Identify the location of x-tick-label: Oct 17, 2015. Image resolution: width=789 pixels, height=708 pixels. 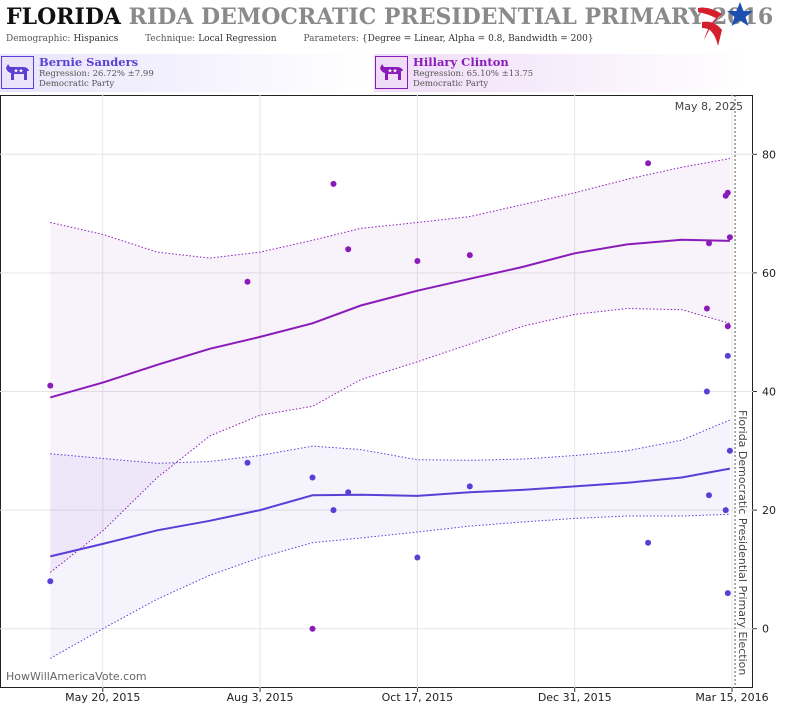
(418, 697).